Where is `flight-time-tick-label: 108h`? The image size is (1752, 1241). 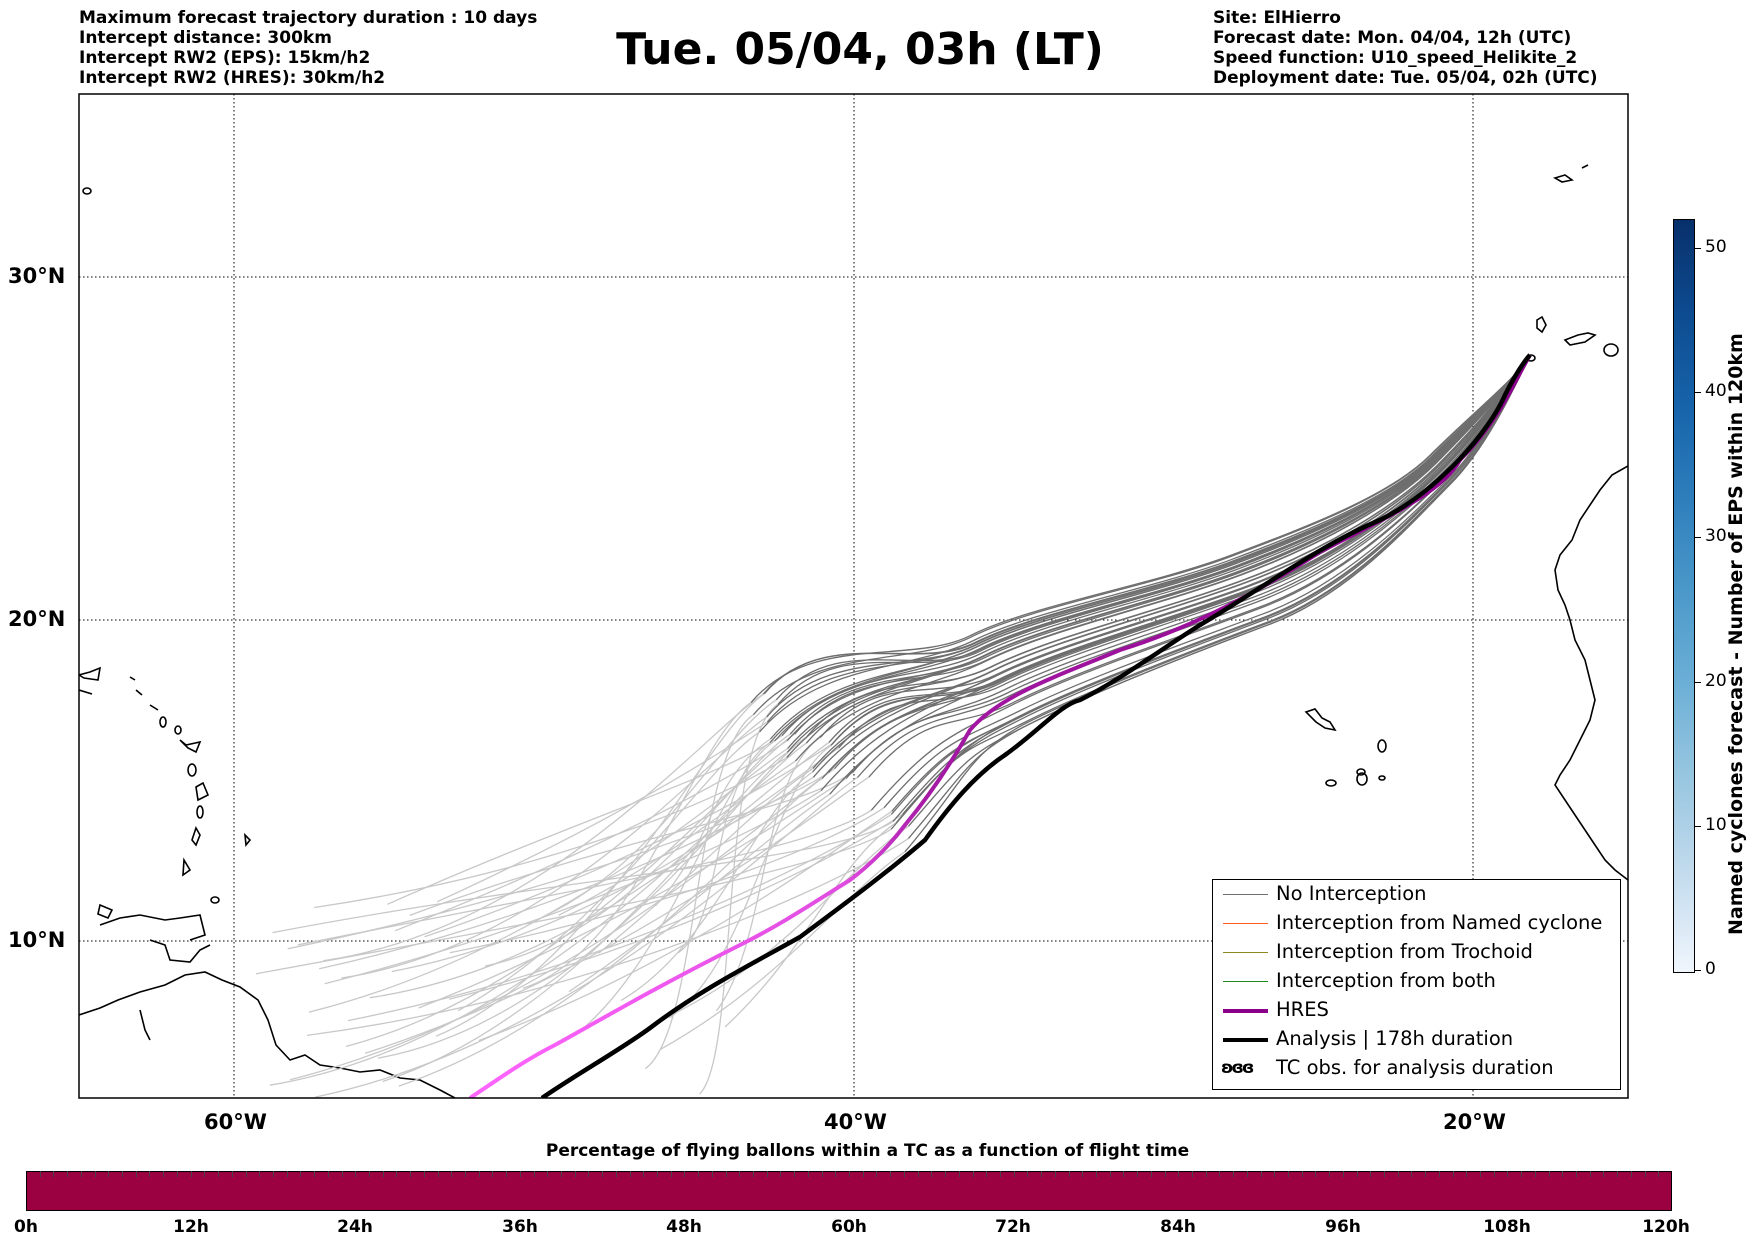
flight-time-tick-label: 108h is located at coordinates (1507, 1227).